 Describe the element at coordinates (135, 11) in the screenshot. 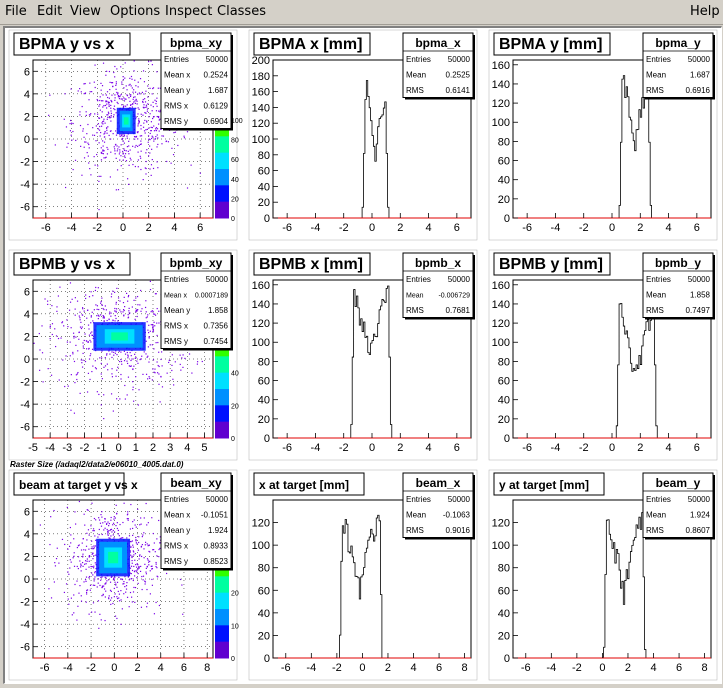

I see `menu-options: Options` at that location.